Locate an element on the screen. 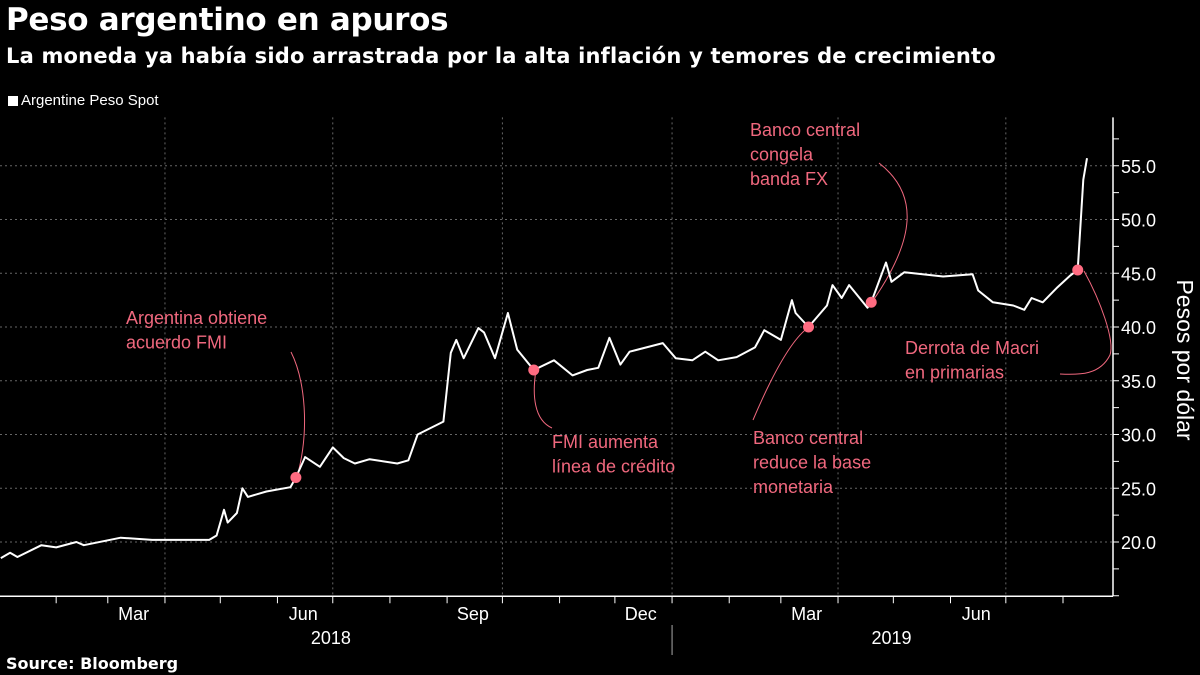 This screenshot has width=1200, height=675. x-tick-label: Dec is located at coordinates (641, 614).